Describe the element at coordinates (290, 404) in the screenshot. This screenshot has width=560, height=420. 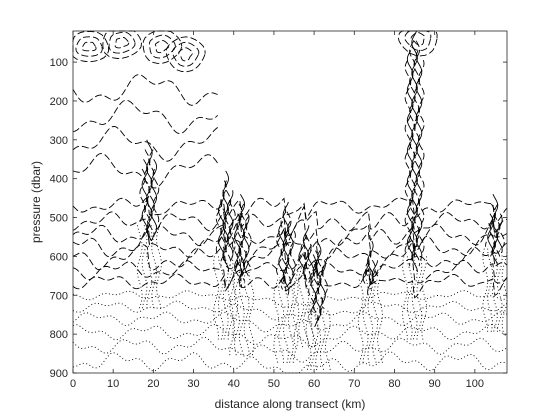
I see `x-axis-label: distance along transect (km)` at that location.